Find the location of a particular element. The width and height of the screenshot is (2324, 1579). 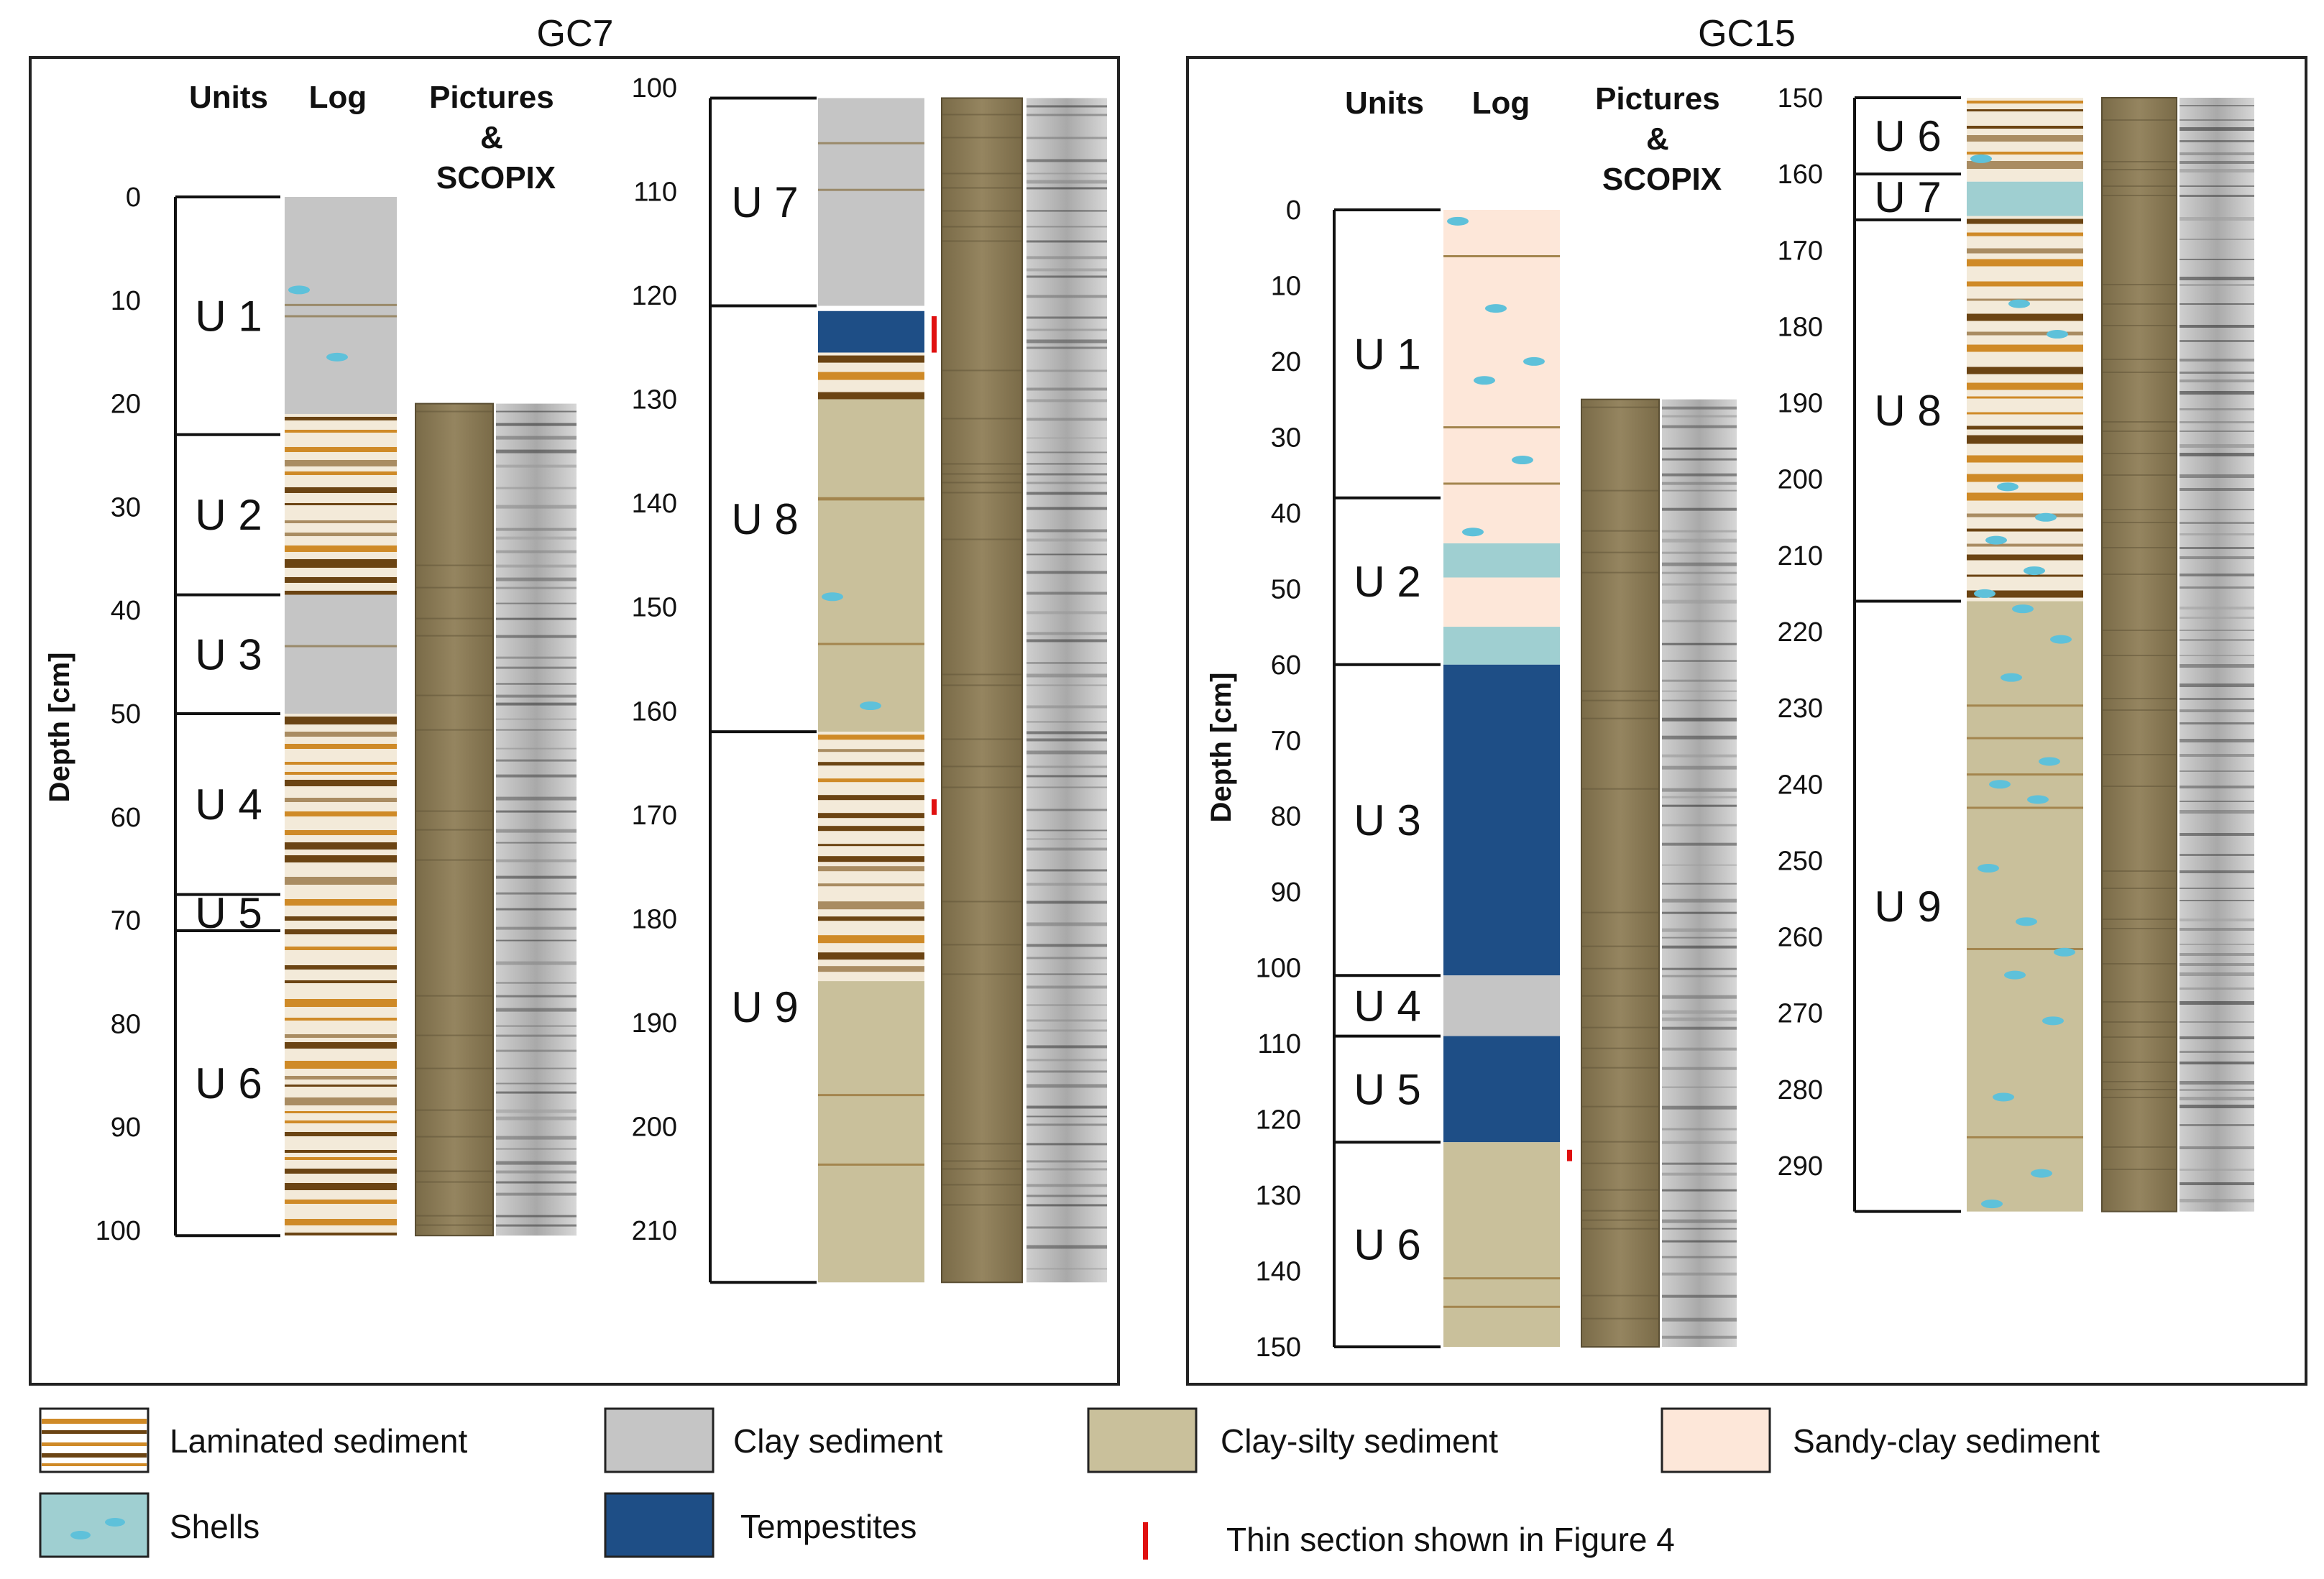

gc15-lower-tick-label: 180 is located at coordinates (1800, 327).